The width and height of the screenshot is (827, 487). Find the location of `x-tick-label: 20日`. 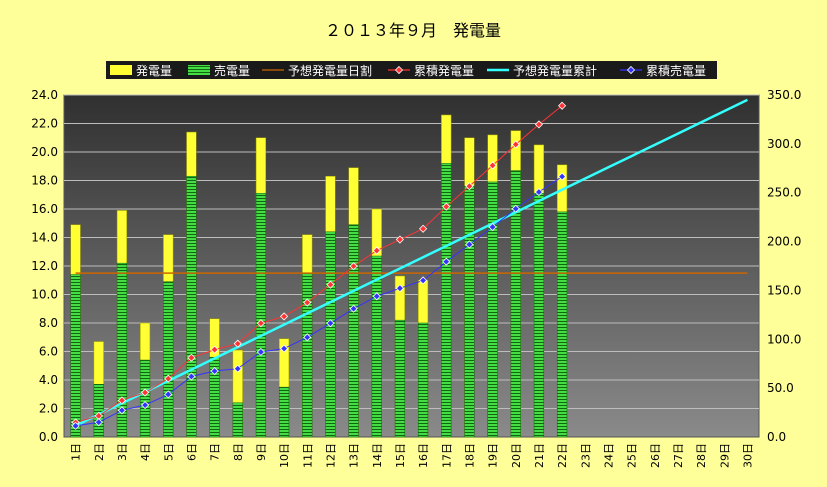

x-tick-label: 20日 is located at coordinates (516, 455).